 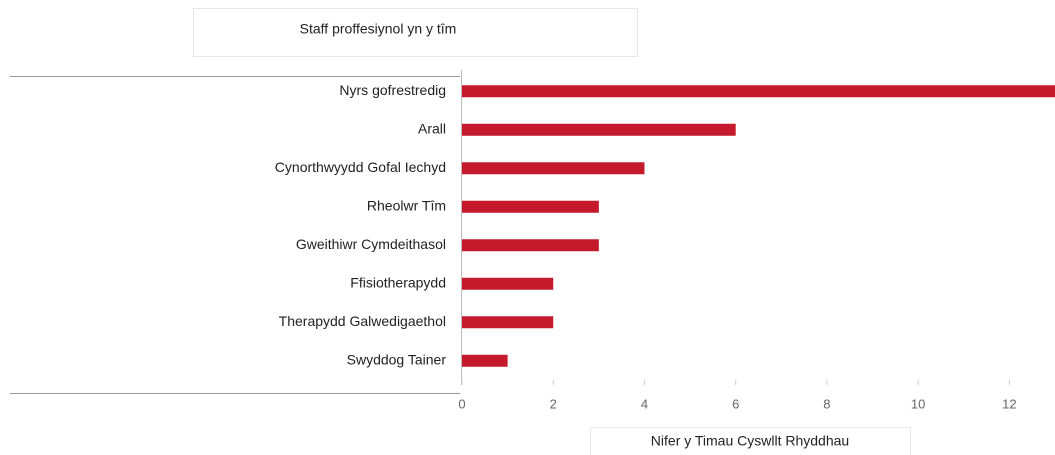 I want to click on y-tick-label: Gweithiwr Cymdeithasol, so click(x=371, y=244).